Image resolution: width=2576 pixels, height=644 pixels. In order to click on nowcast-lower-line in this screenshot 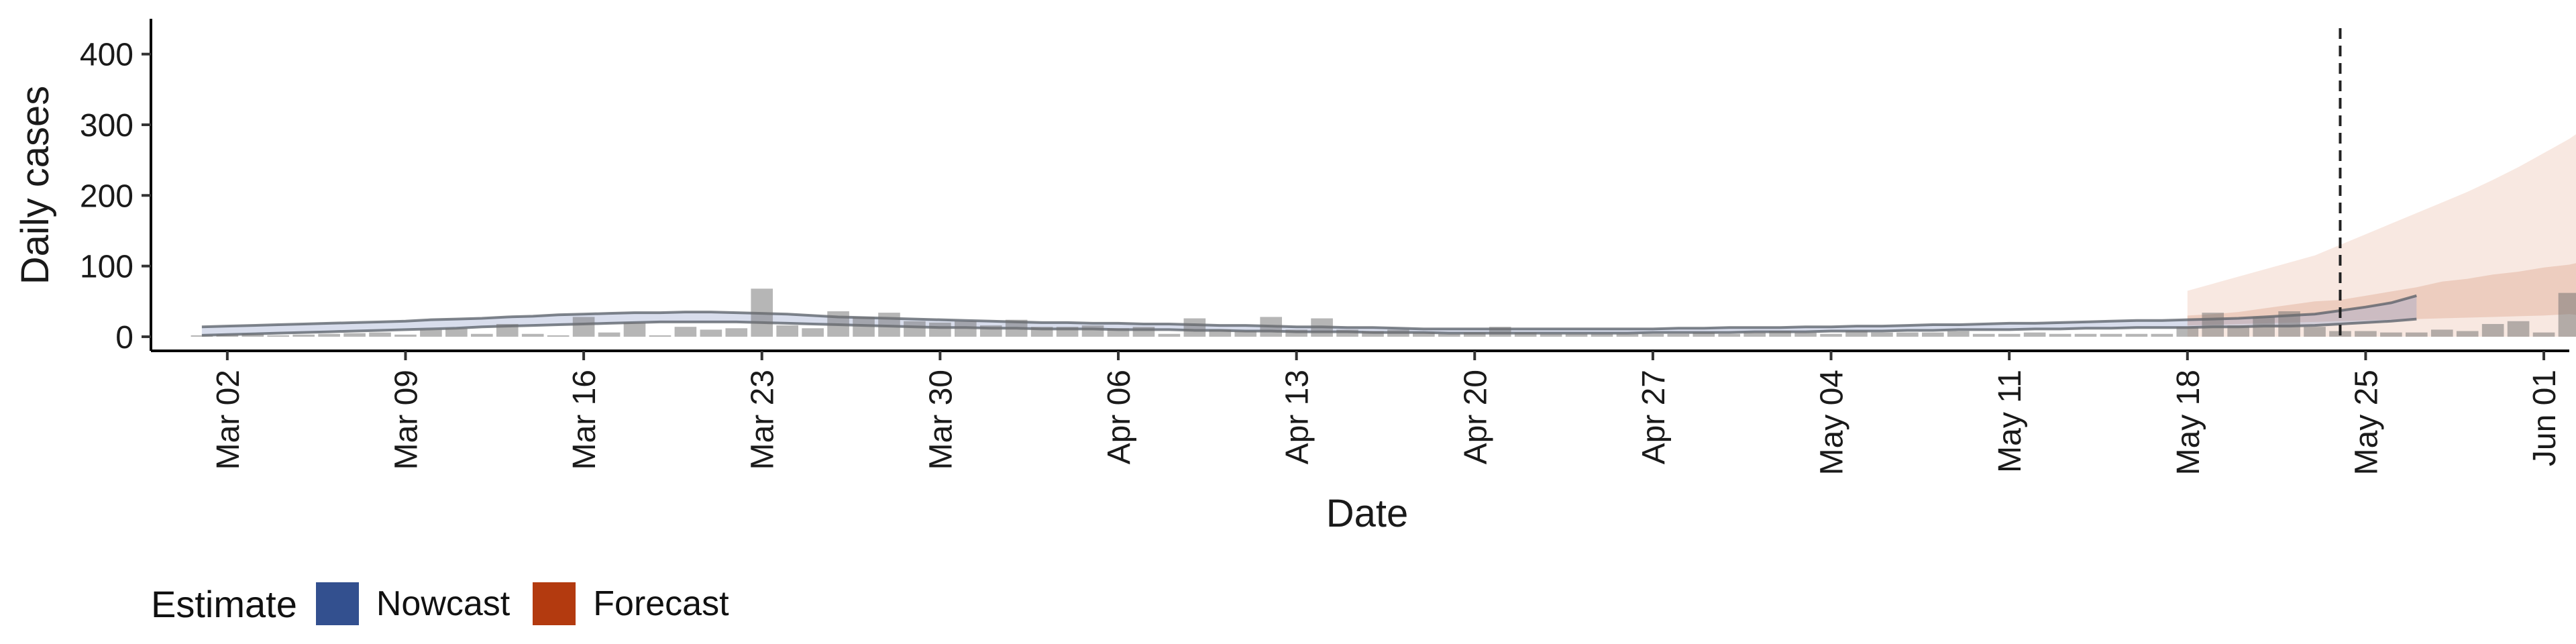, I will do `click(1309, 327)`.